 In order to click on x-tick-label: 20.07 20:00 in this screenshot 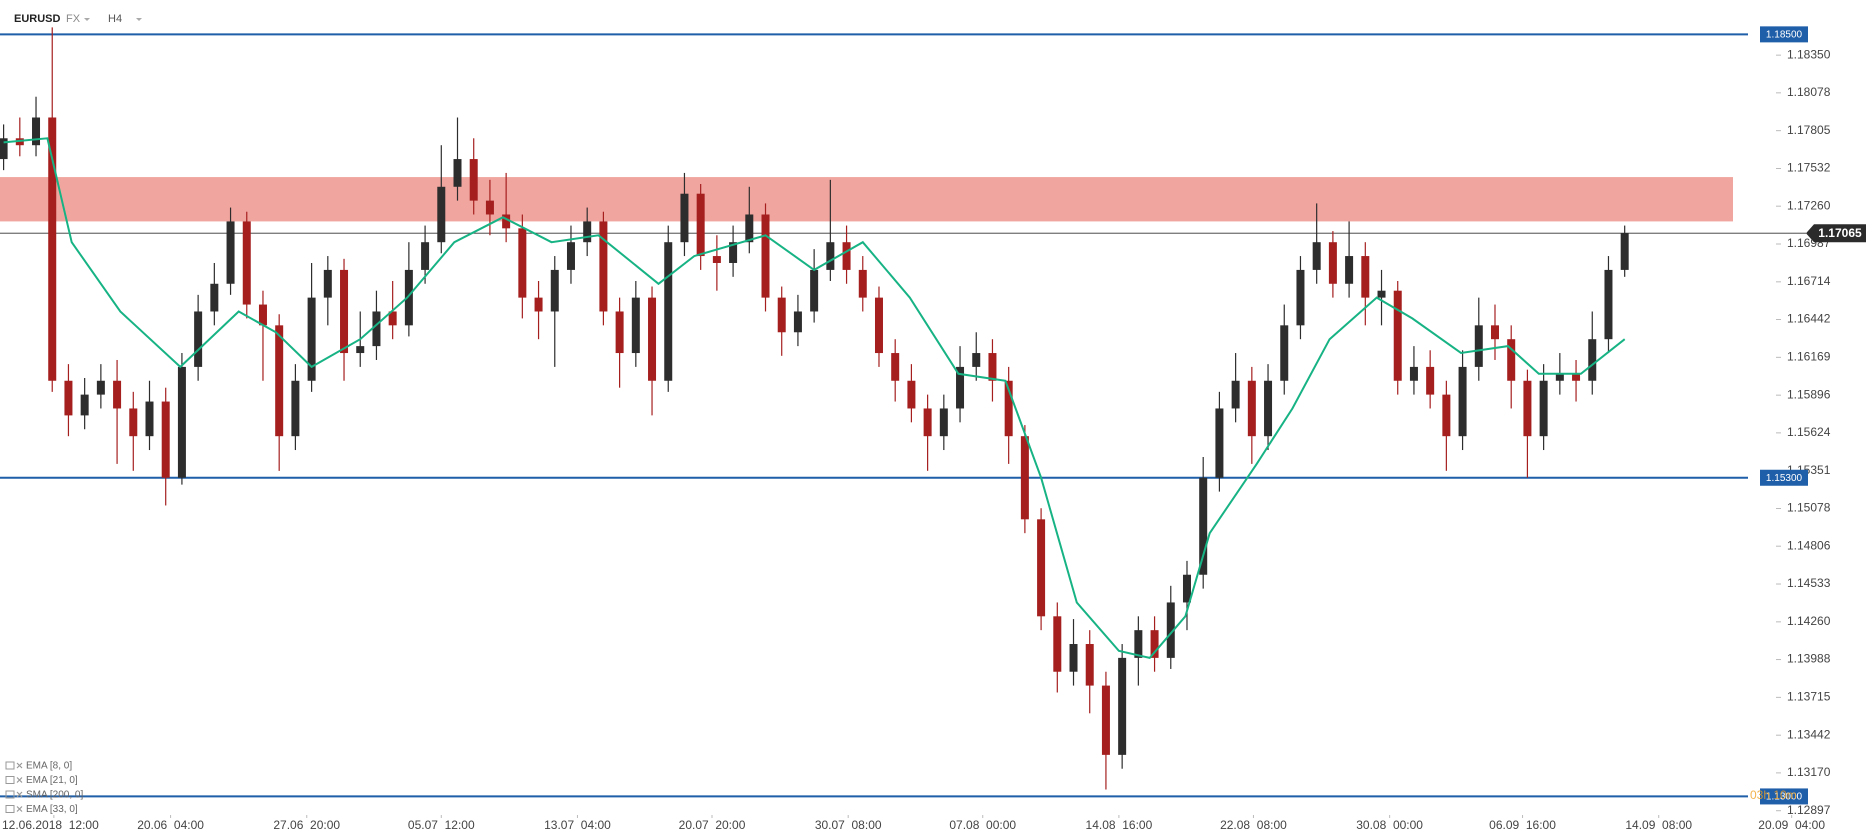, I will do `click(712, 825)`.